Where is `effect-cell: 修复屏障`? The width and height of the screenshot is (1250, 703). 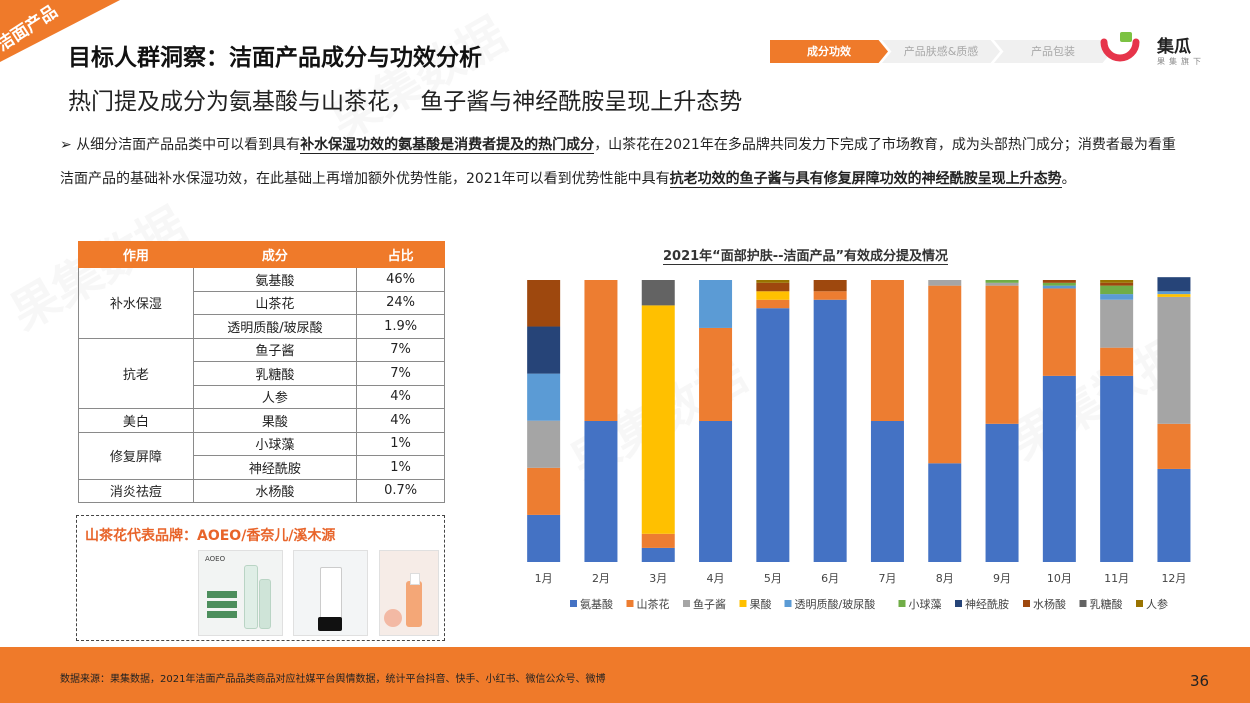 effect-cell: 修复屏障 is located at coordinates (136, 455).